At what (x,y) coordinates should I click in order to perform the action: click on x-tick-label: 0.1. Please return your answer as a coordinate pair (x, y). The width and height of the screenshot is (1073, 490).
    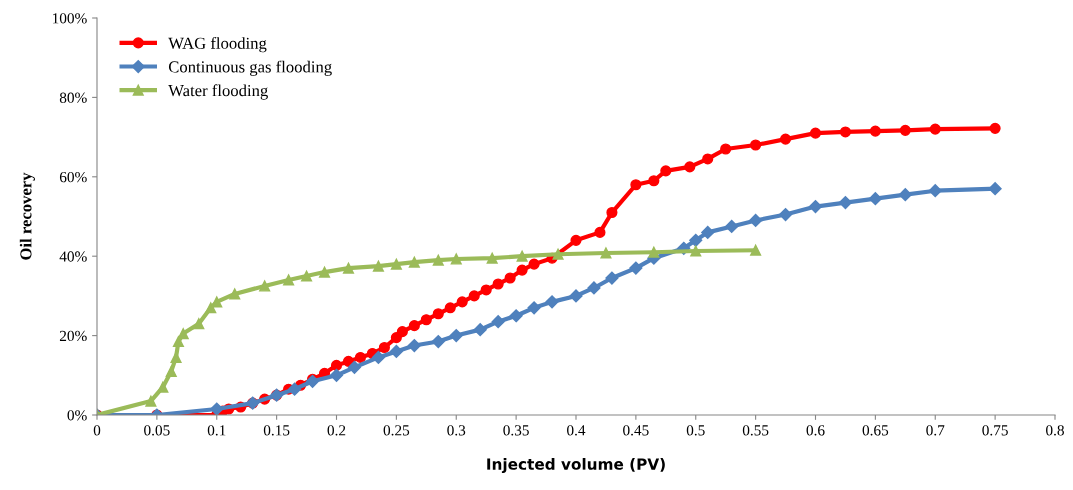
    Looking at the image, I should click on (216, 430).